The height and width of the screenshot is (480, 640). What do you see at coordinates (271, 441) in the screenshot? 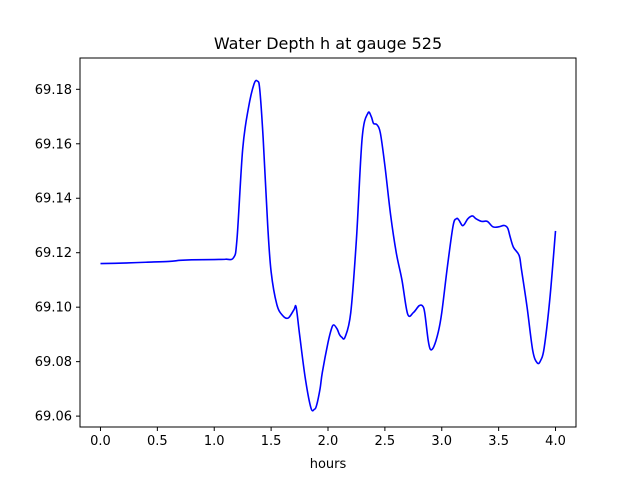
I see `x-tick-label: 1.5` at bounding box center [271, 441].